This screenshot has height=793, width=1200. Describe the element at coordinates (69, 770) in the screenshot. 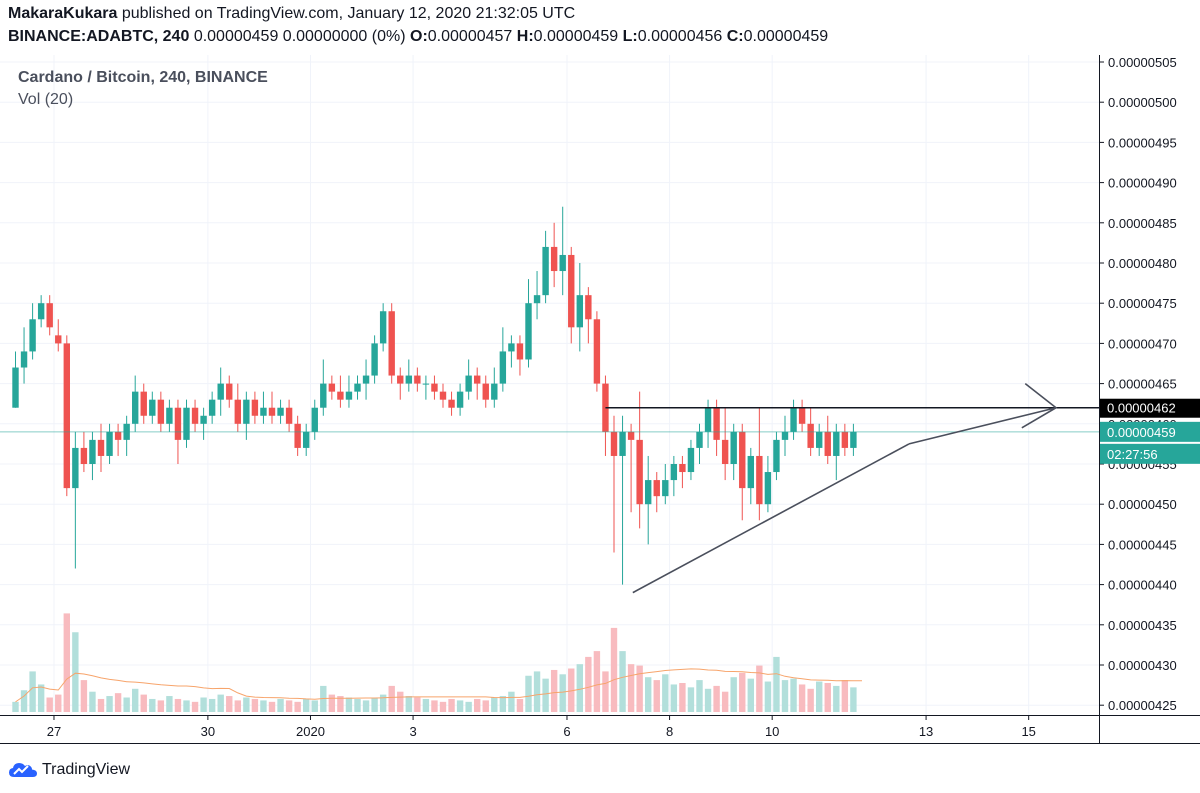

I see `tradingview-footer: TradingView` at that location.